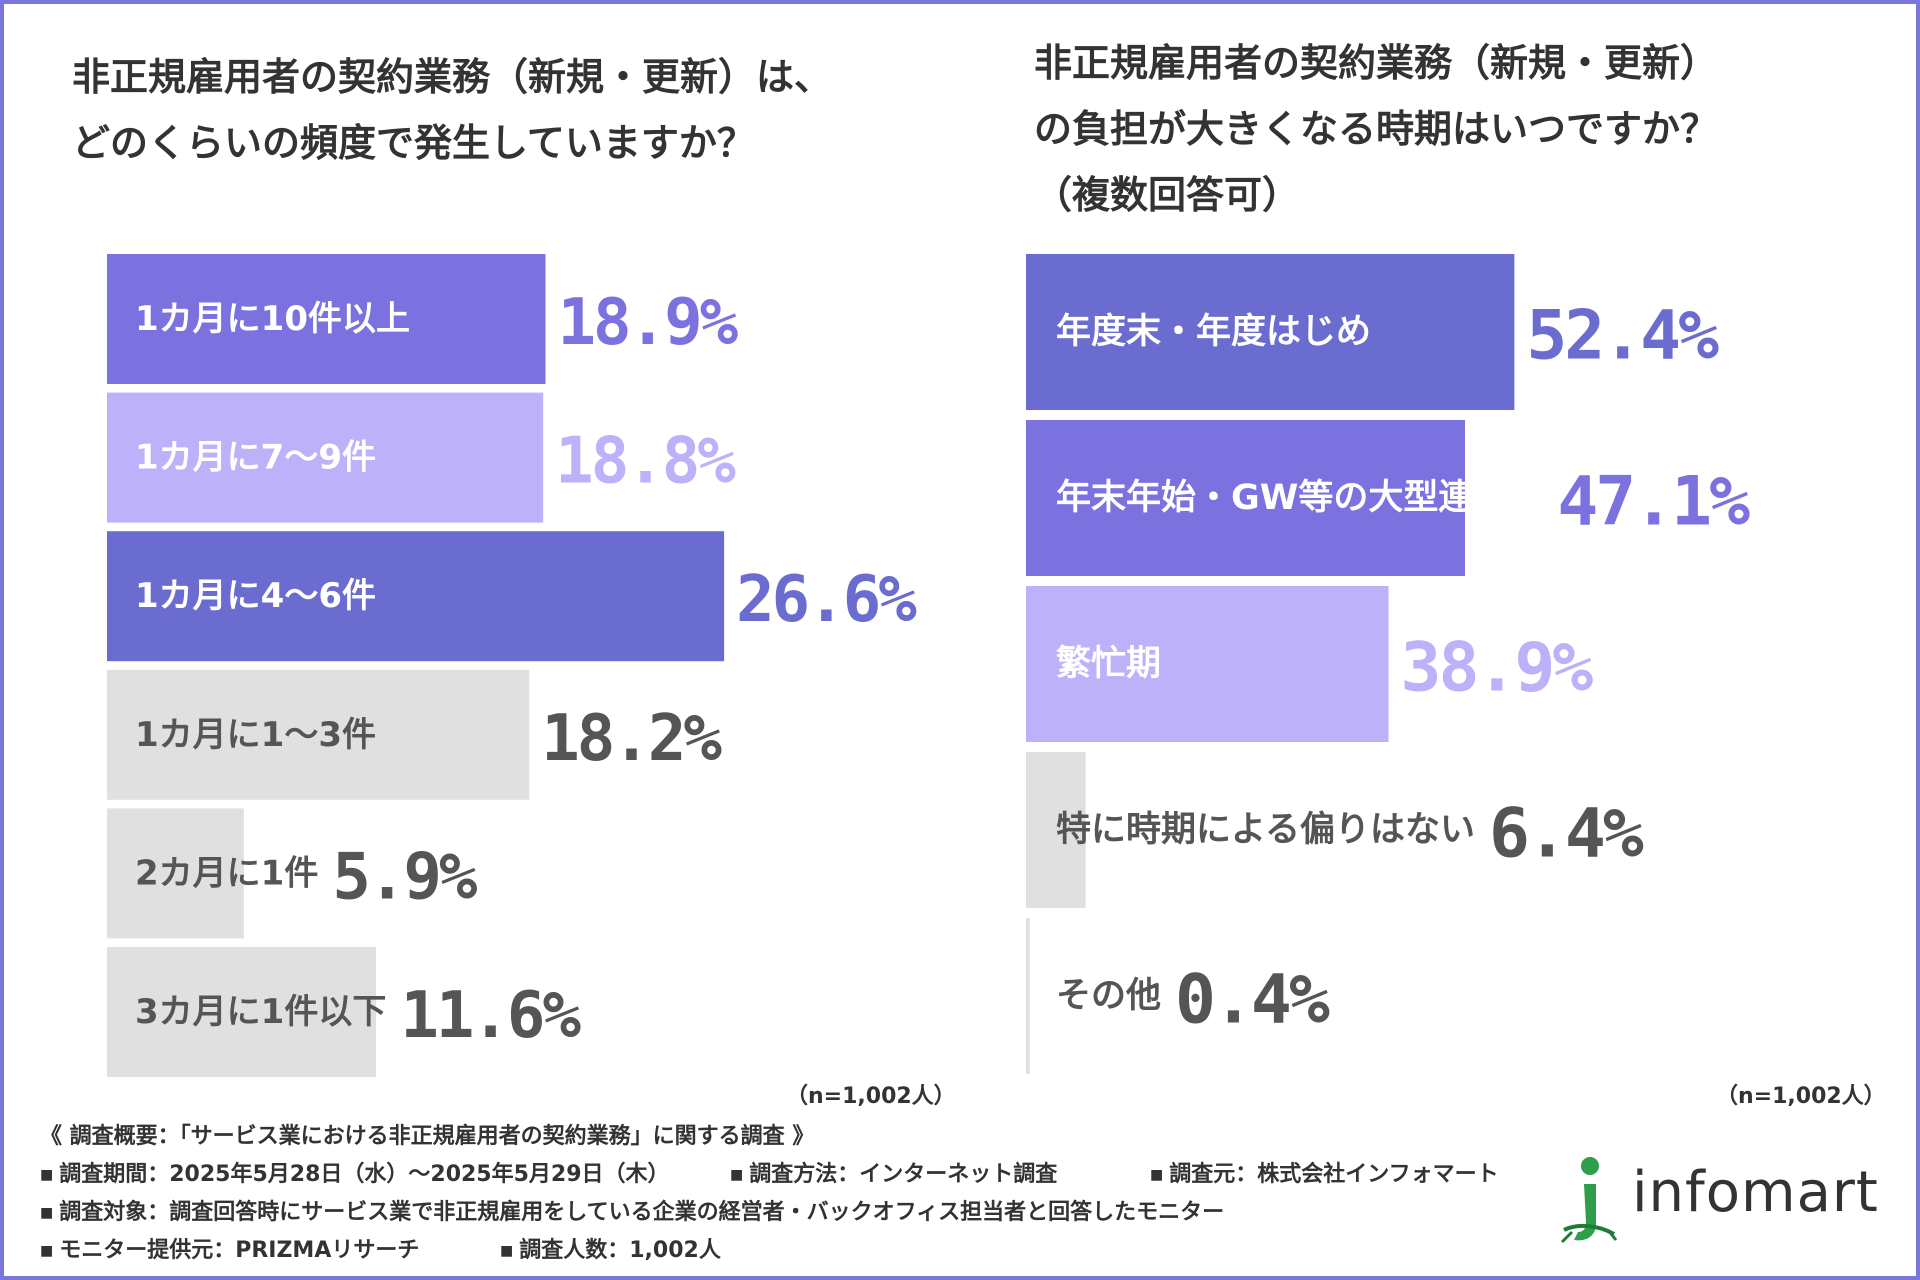 This screenshot has height=1280, width=1920. I want to click on bar-value-label: 5.9%, so click(405, 877).